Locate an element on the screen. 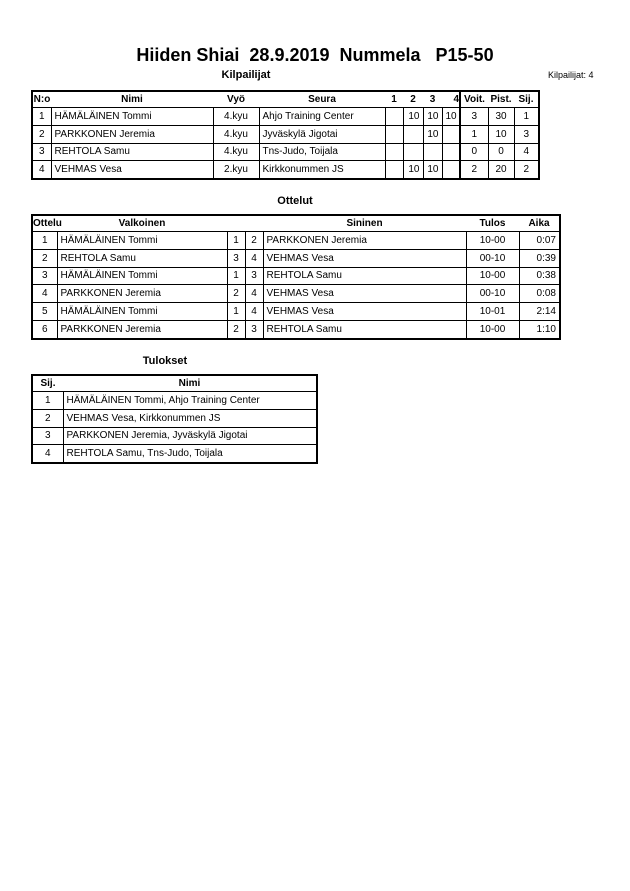 The height and width of the screenshot is (891, 630). cell-time: 1:10 is located at coordinates (539, 329).